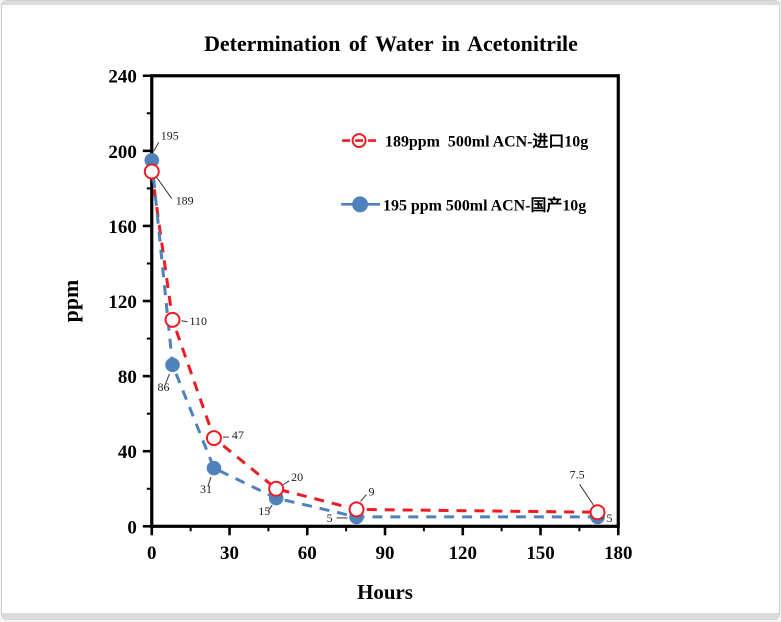 The width and height of the screenshot is (781, 622). Describe the element at coordinates (151, 553) in the screenshot. I see `x-tick-label: 0` at that location.